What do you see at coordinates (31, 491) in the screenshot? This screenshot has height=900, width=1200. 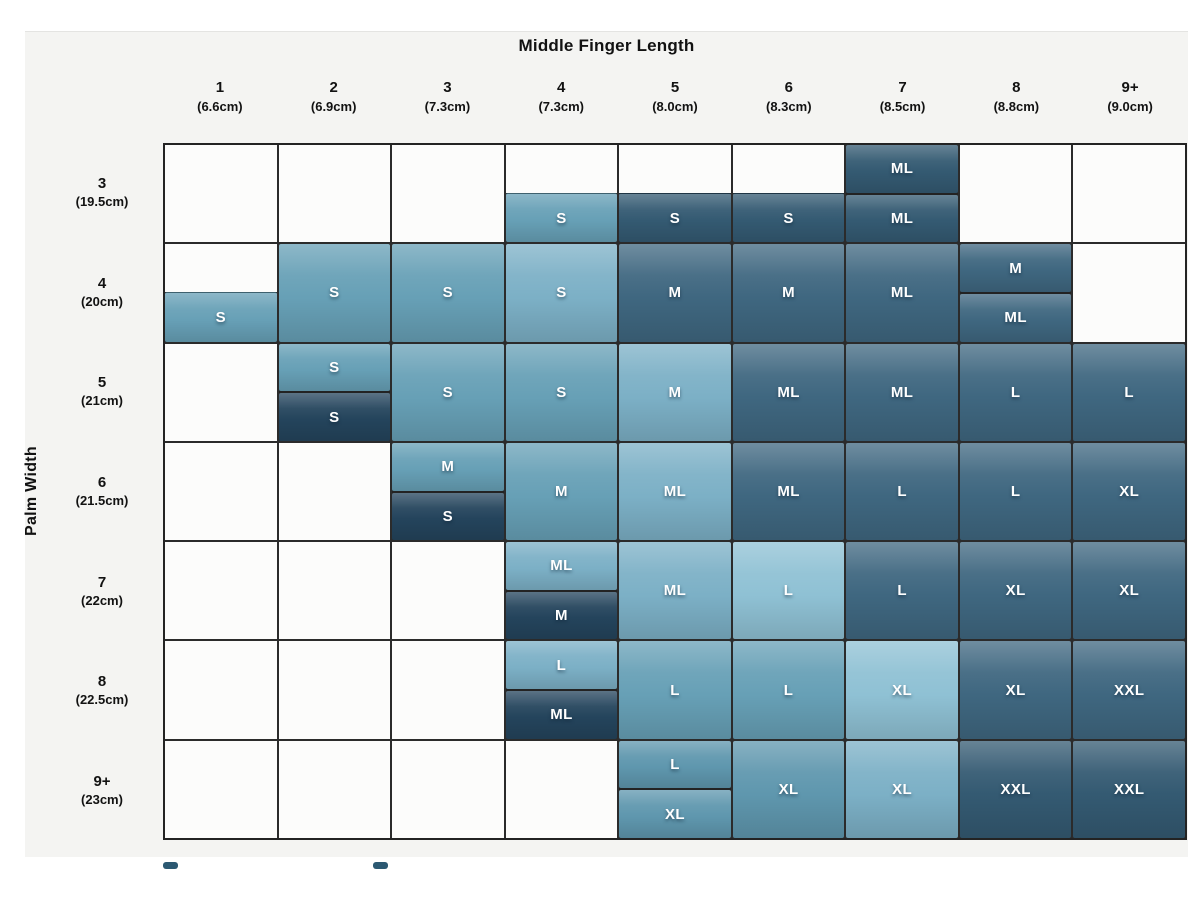 I see `y-axis-label: Palm Width` at bounding box center [31, 491].